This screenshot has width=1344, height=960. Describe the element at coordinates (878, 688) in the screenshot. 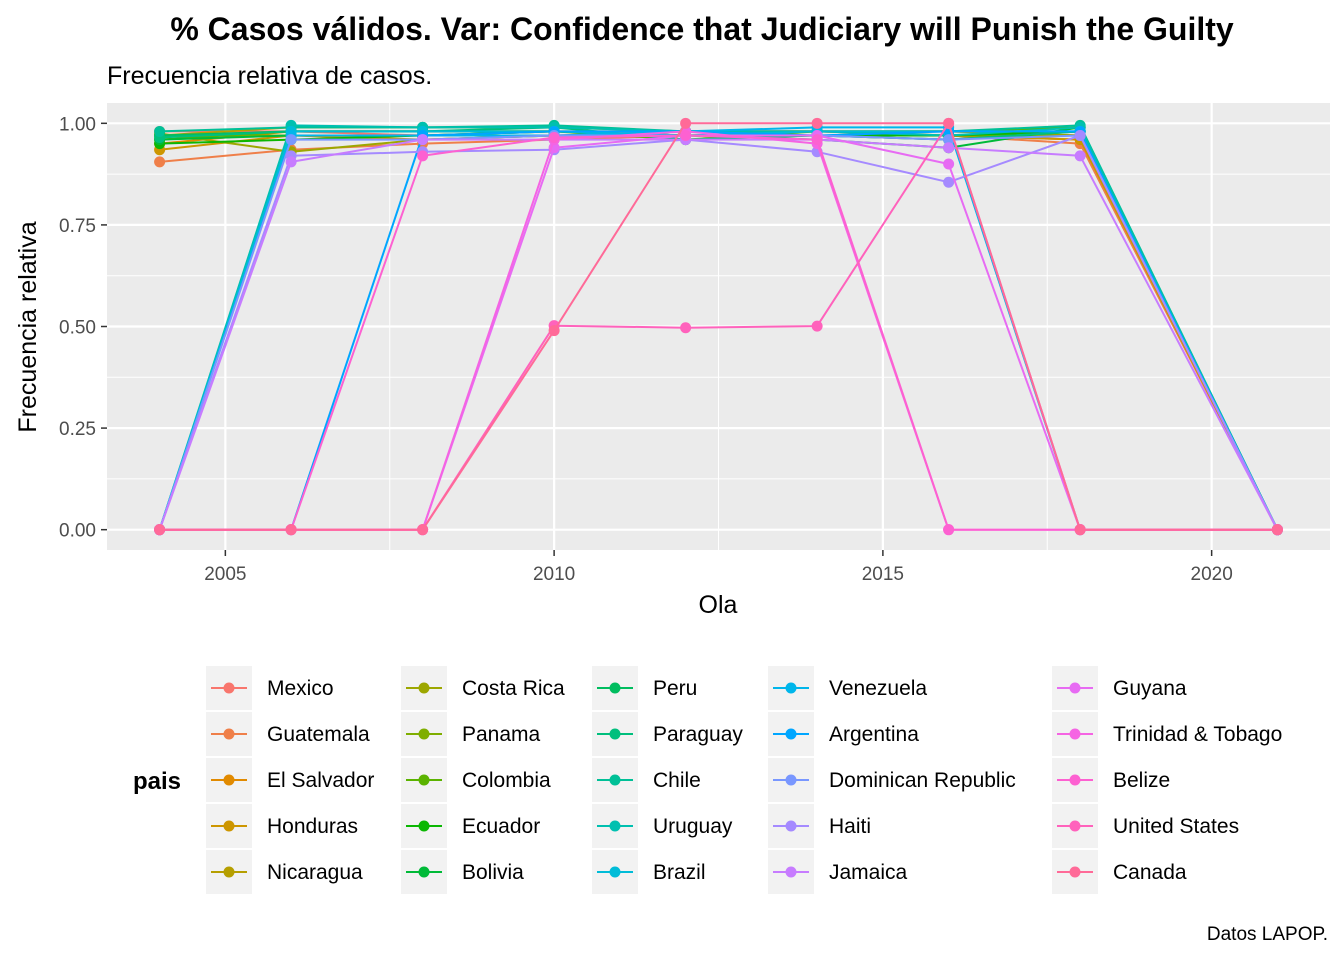

I see `legend-label: Venezuela` at that location.